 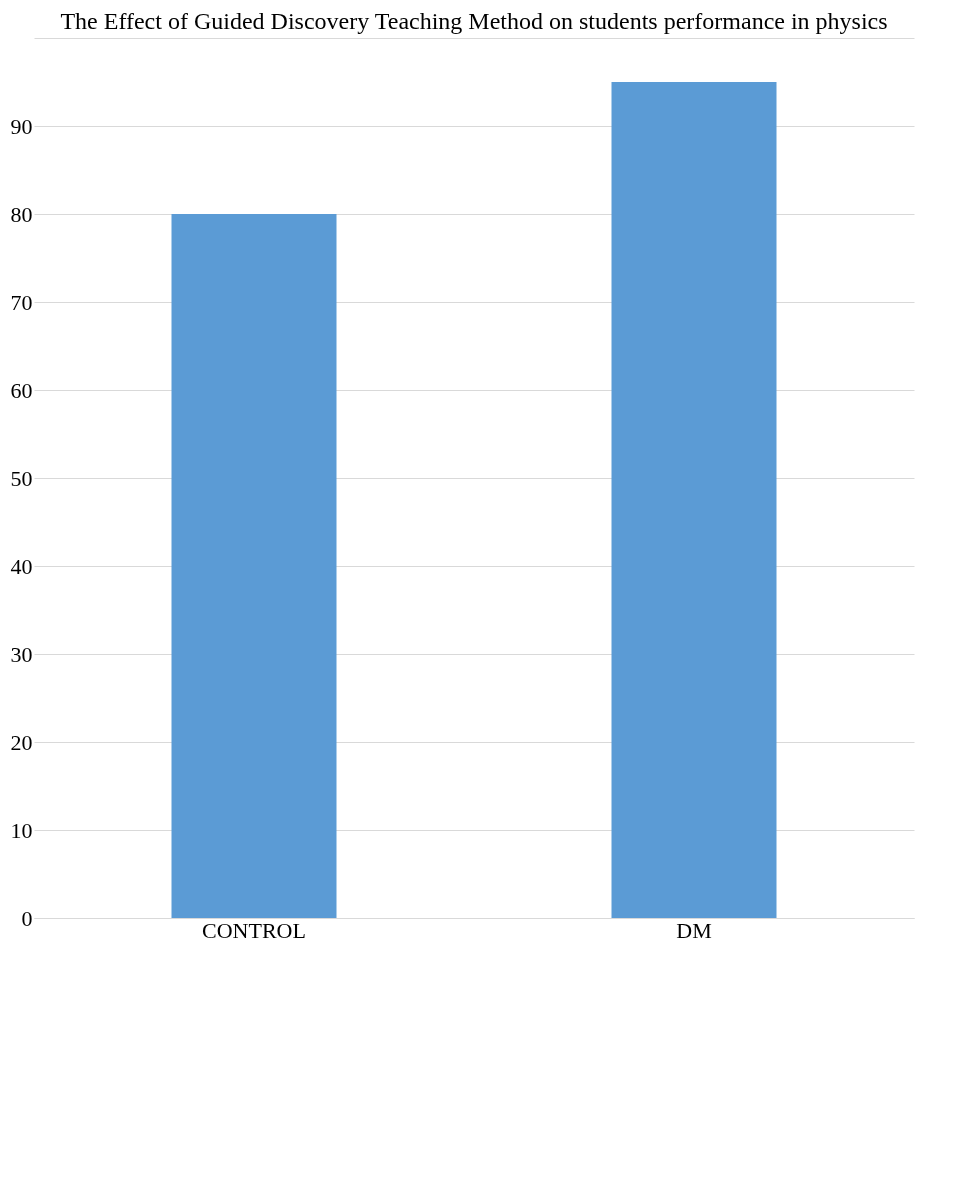 I want to click on y-tick-label: 70, so click(x=21, y=302).